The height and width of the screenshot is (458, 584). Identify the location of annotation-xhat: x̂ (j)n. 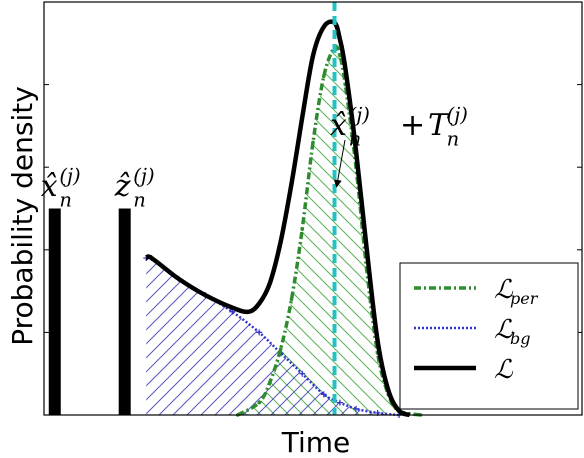
(350, 127).